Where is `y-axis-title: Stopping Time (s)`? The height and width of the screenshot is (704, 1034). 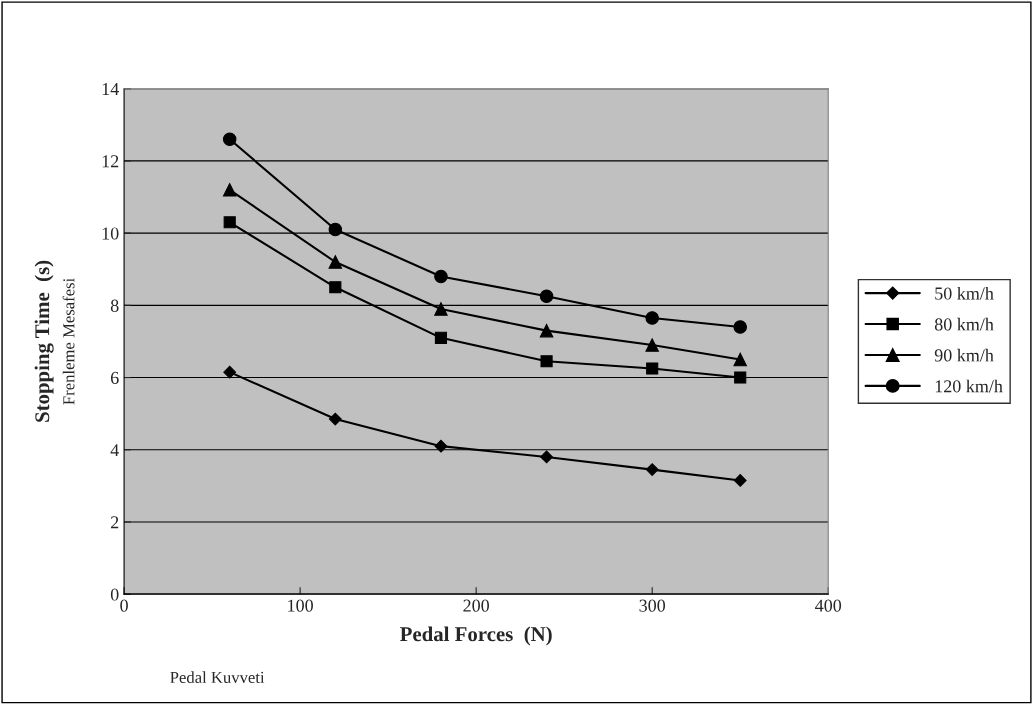 y-axis-title: Stopping Time (s) is located at coordinates (44, 341).